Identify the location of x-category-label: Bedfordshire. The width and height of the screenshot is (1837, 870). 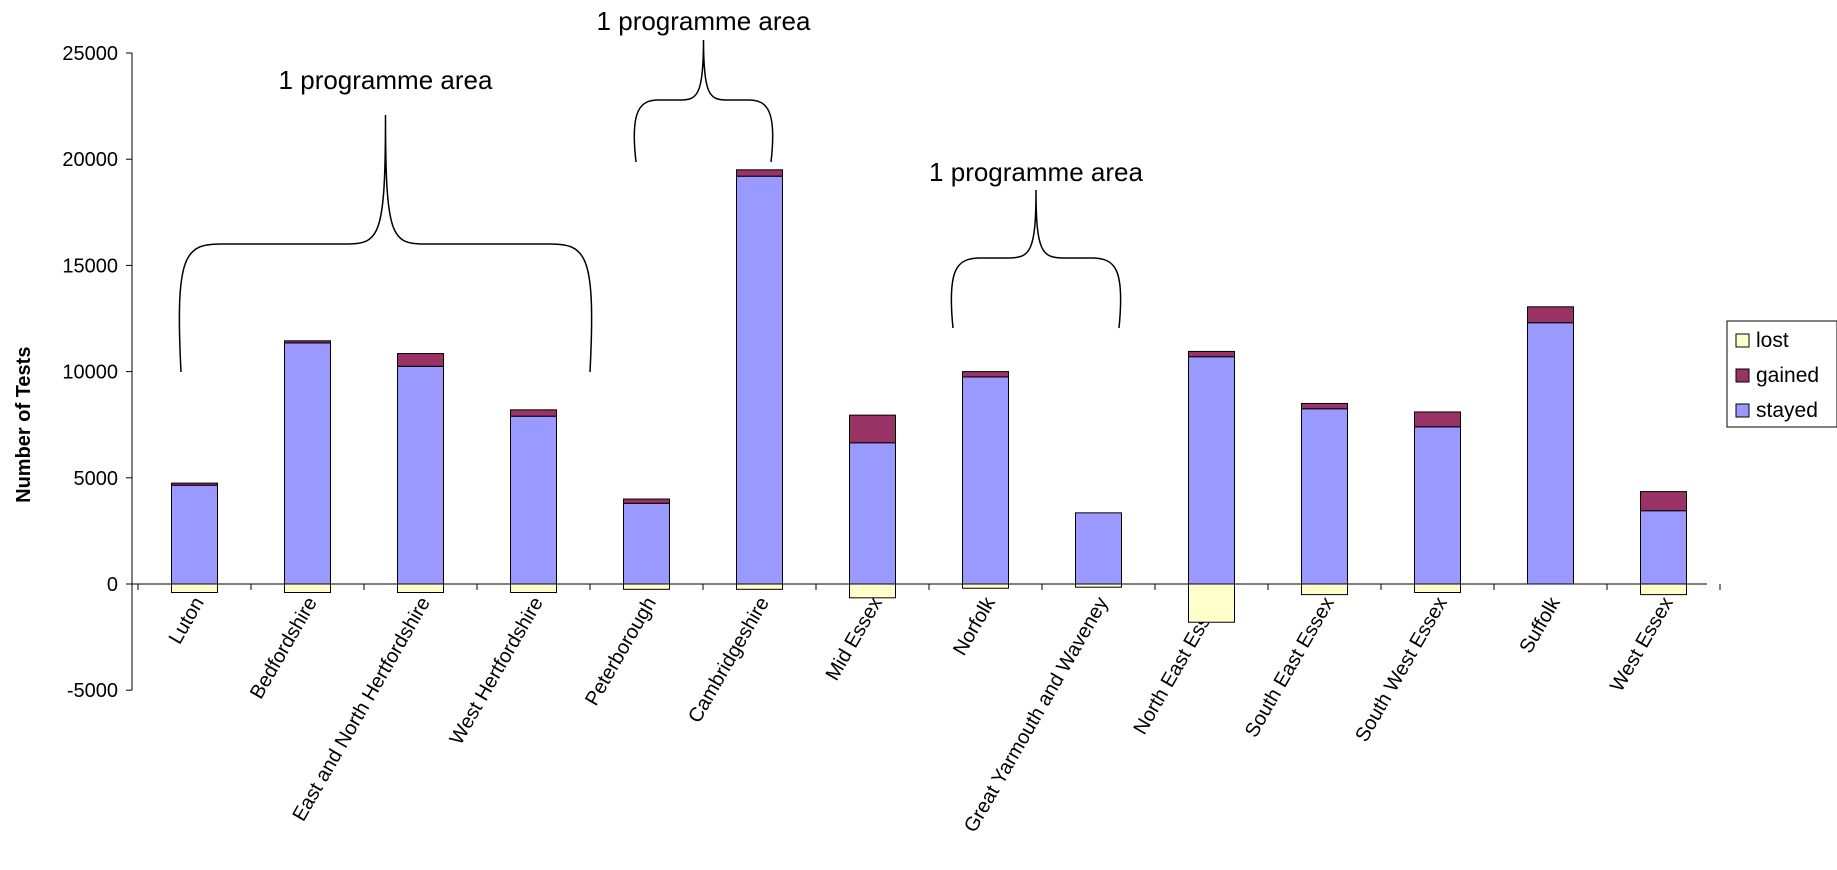
(284, 648).